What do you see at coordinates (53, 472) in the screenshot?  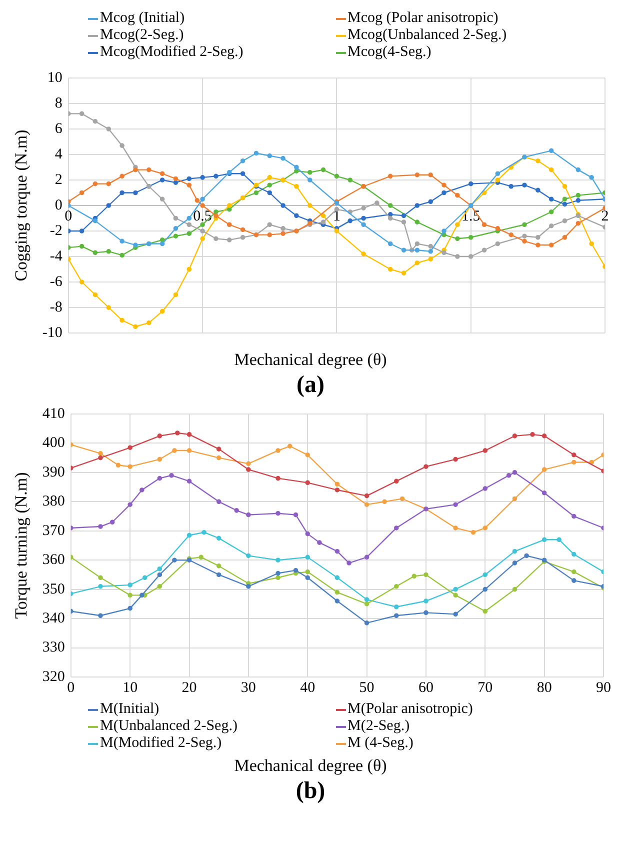 I see `y-tick-label: 390` at bounding box center [53, 472].